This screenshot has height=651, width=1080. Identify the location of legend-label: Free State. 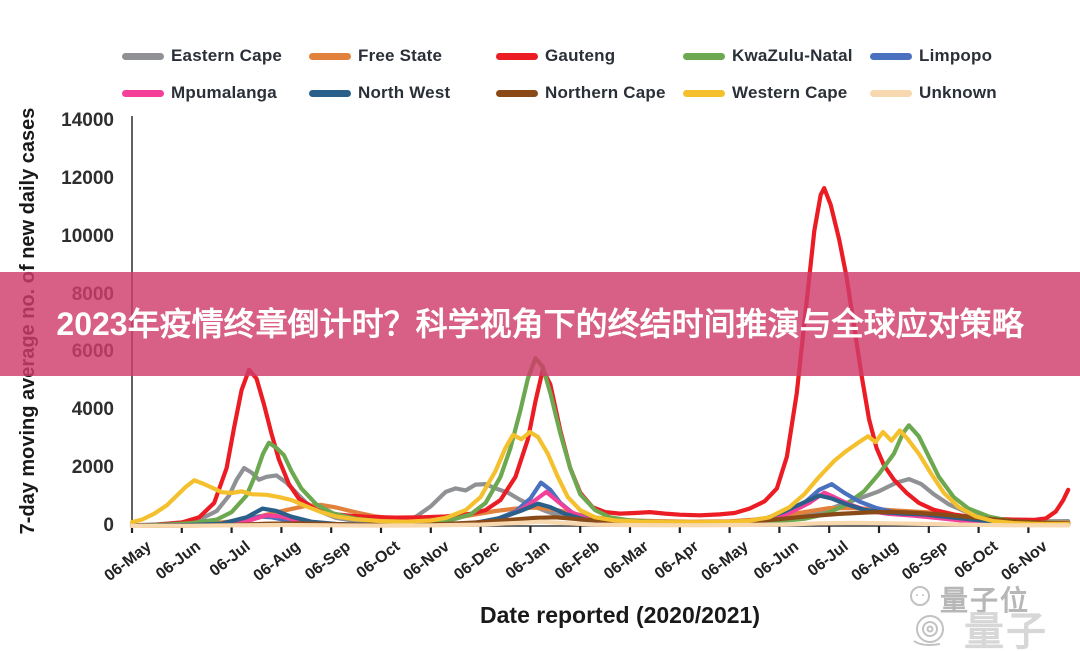
(400, 55).